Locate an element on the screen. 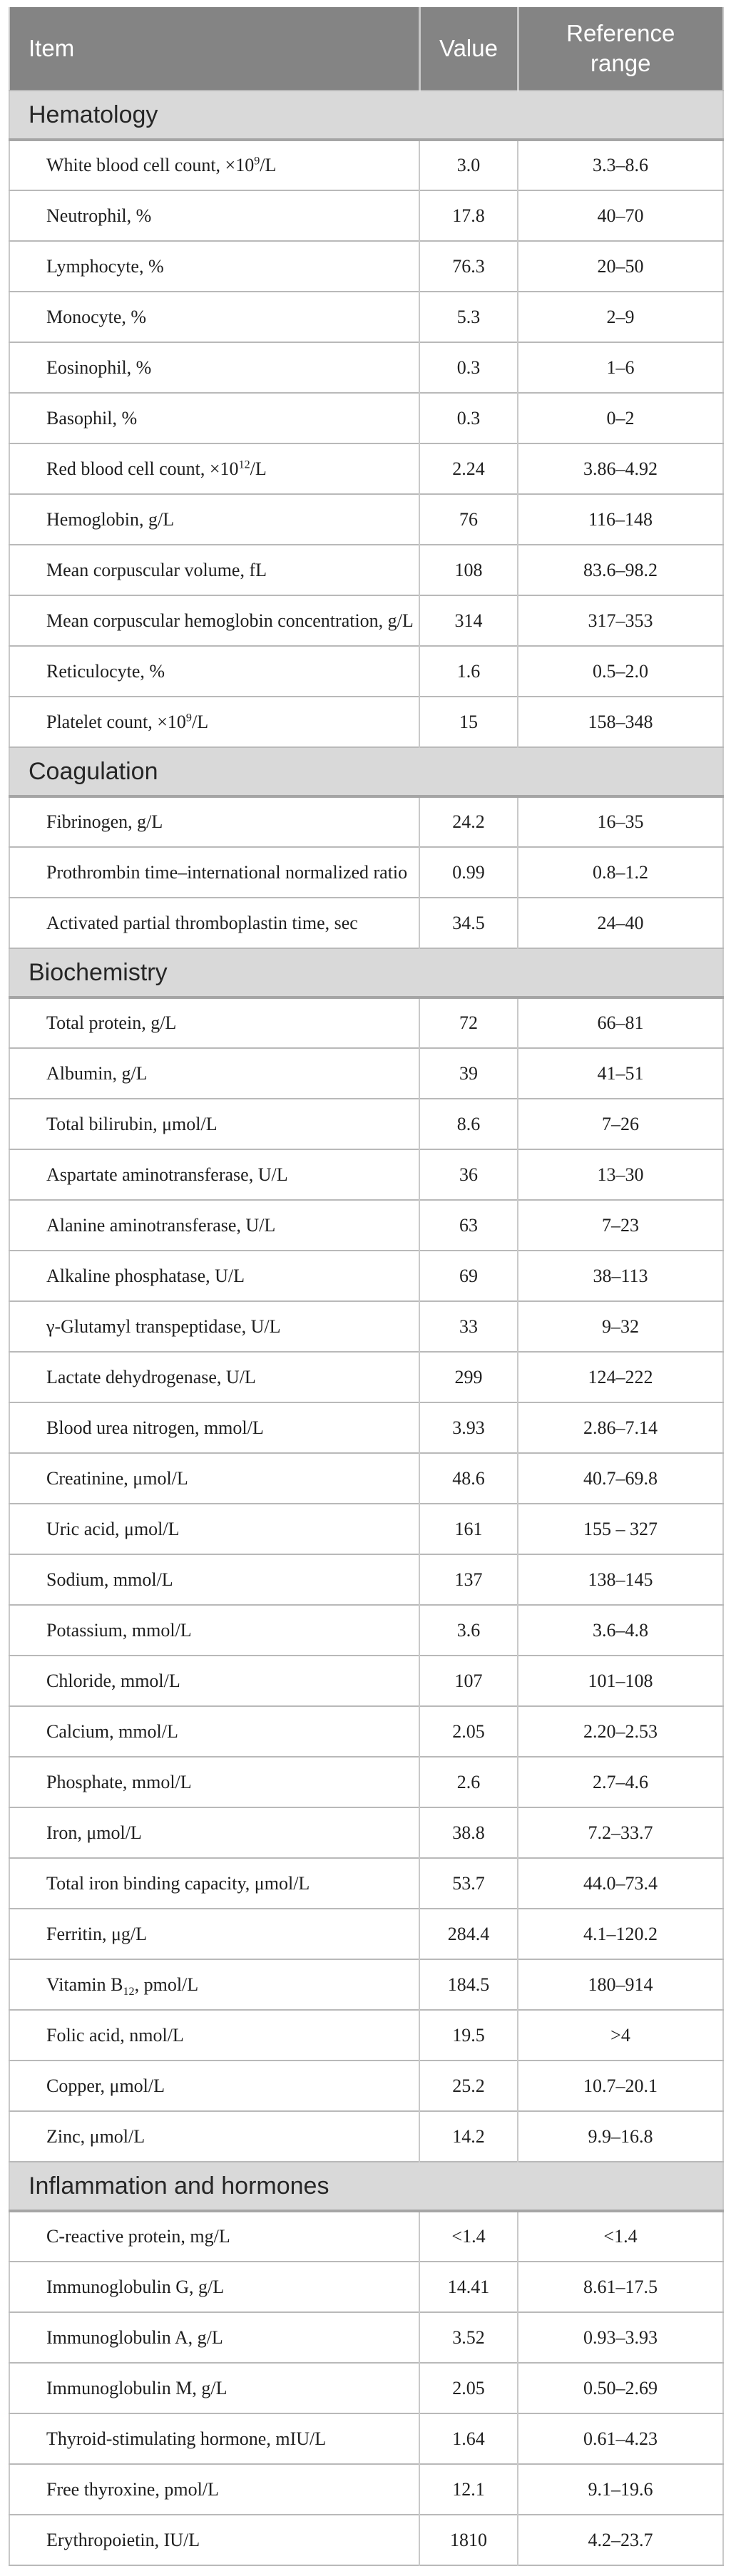 Image resolution: width=731 pixels, height=2576 pixels. item-cell: Mean corpuscular volume, fL is located at coordinates (214, 569).